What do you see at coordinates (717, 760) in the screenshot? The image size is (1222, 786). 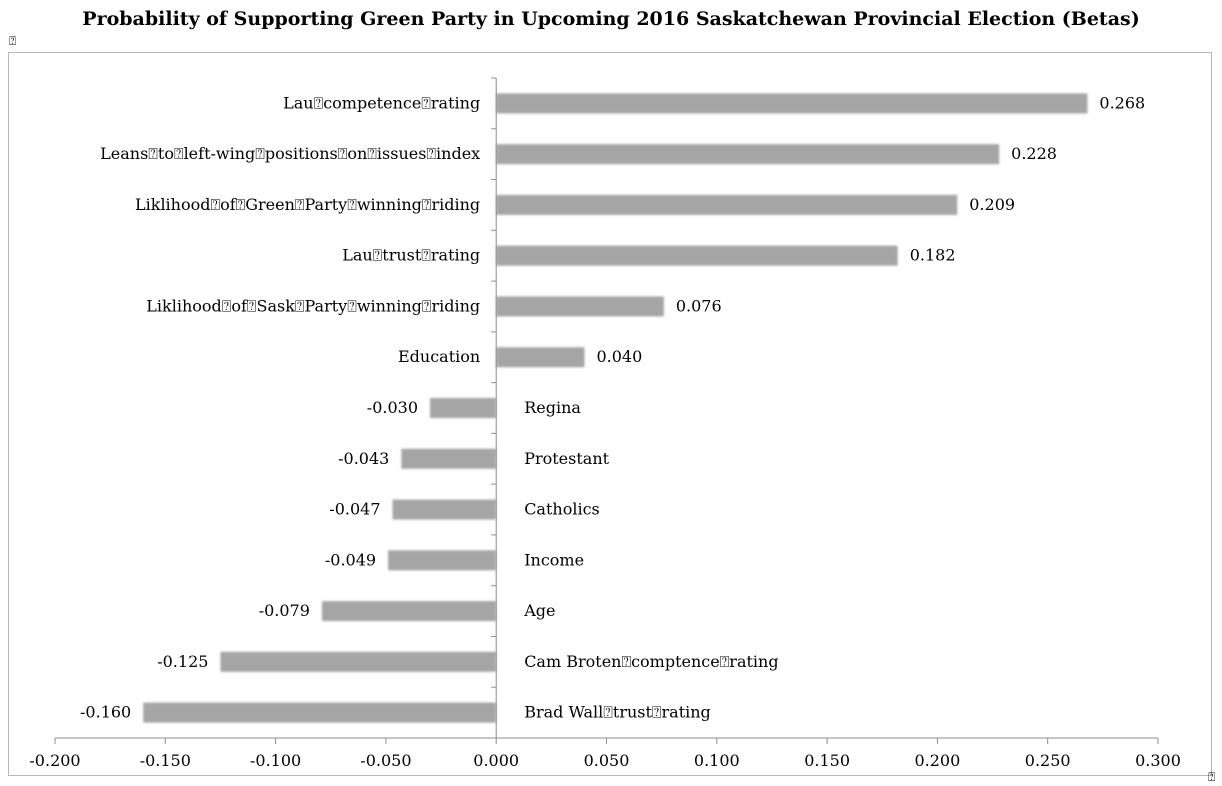 I see `x-tick-label: 0.100` at bounding box center [717, 760].